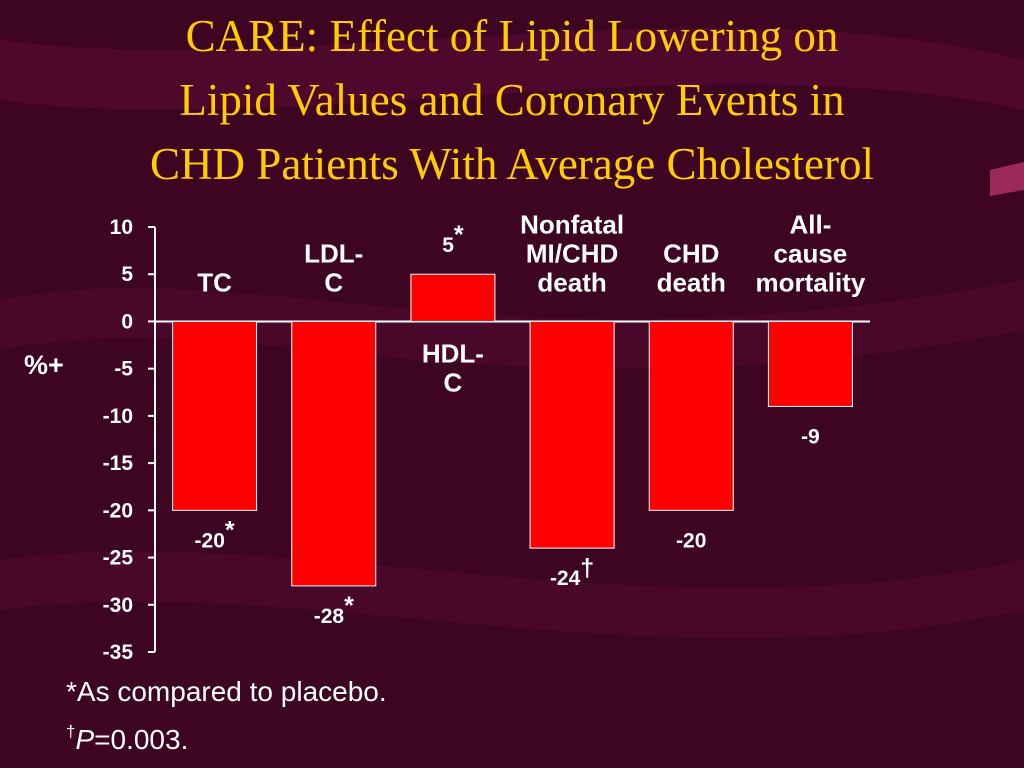 The height and width of the screenshot is (768, 1024). I want to click on category-label: HDL-, so click(453, 353).